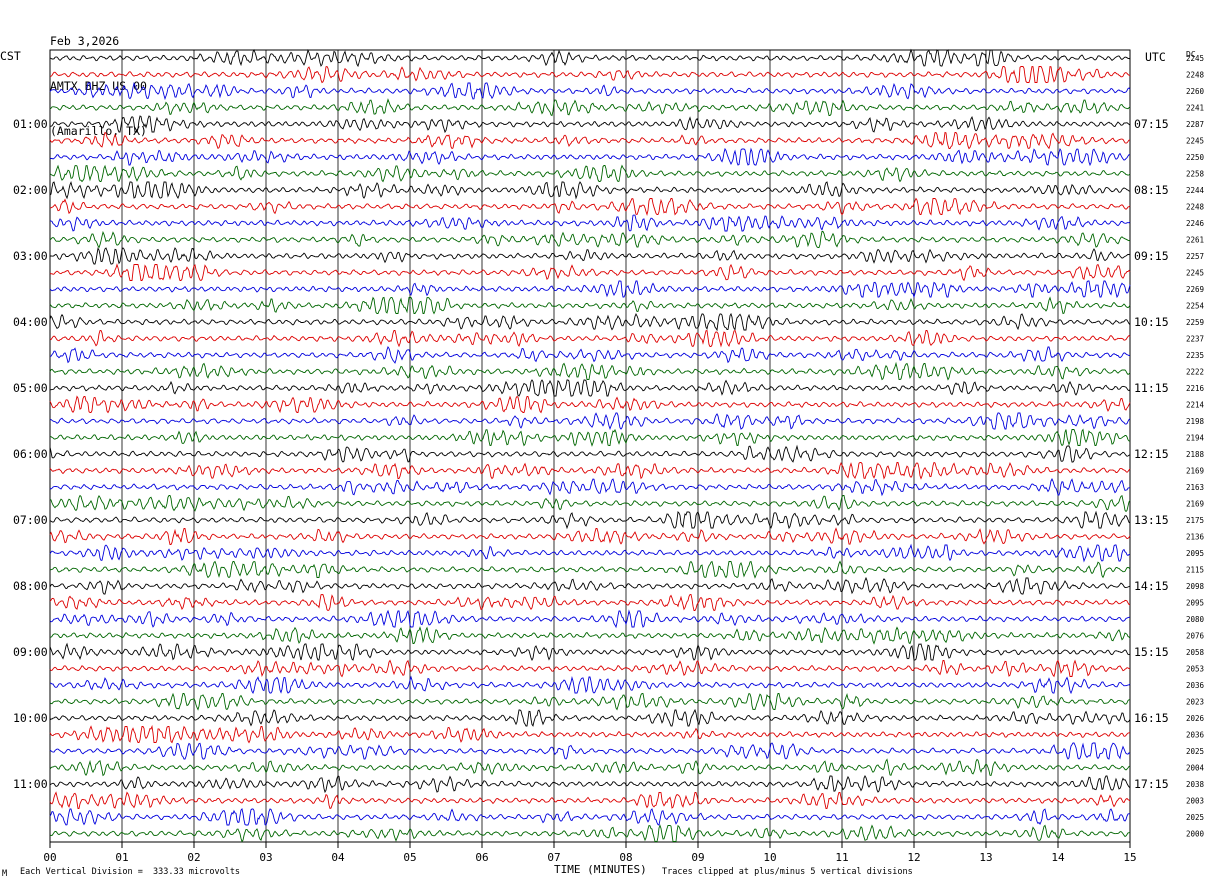 This screenshot has width=1210, height=886. I want to click on dc-value-label: 2036, so click(1195, 685).